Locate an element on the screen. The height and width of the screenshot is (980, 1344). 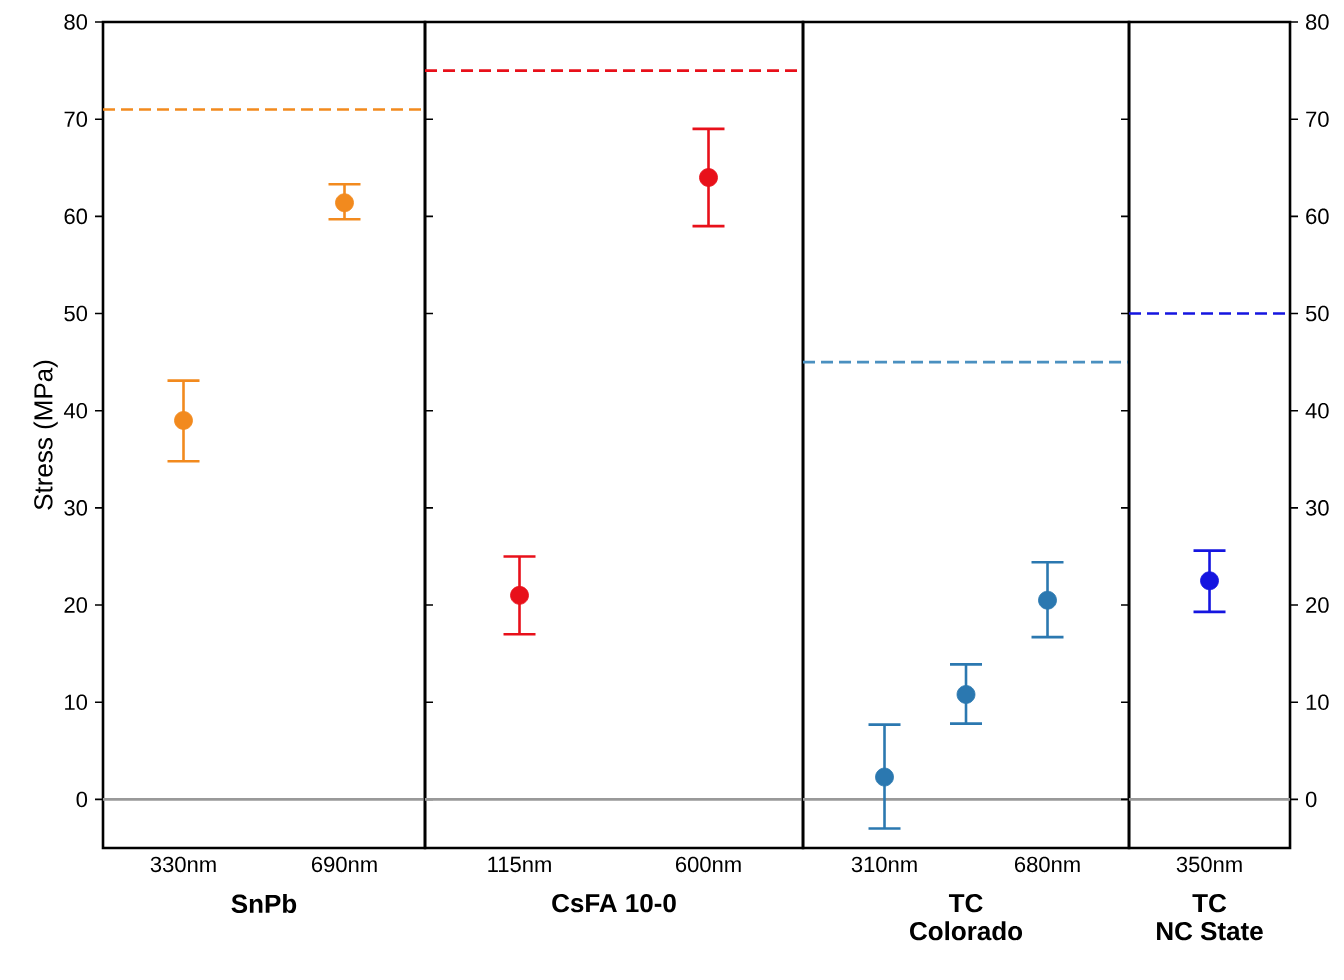
x-tick-label: 690nm is located at coordinates (344, 864).